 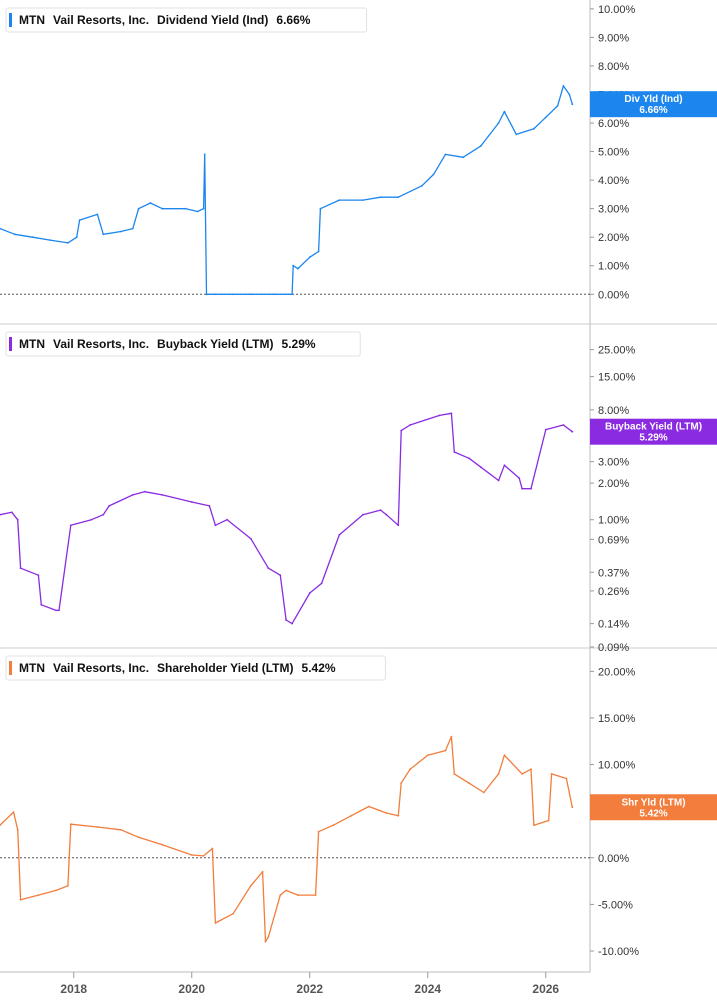 I want to click on y-tick-label: 9.00%, so click(x=613, y=38).